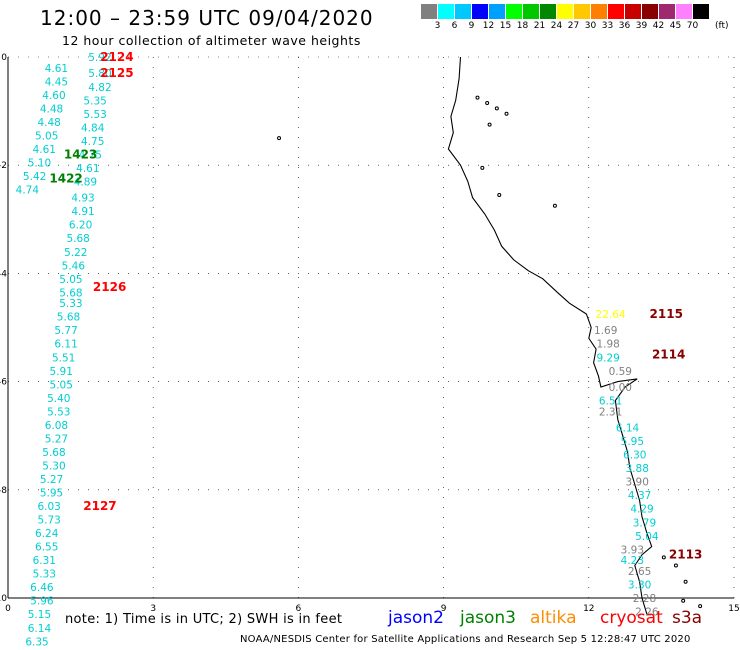 The height and width of the screenshot is (650, 740). Describe the element at coordinates (63, 358) in the screenshot. I see `wave-height-value: 5.51` at that location.